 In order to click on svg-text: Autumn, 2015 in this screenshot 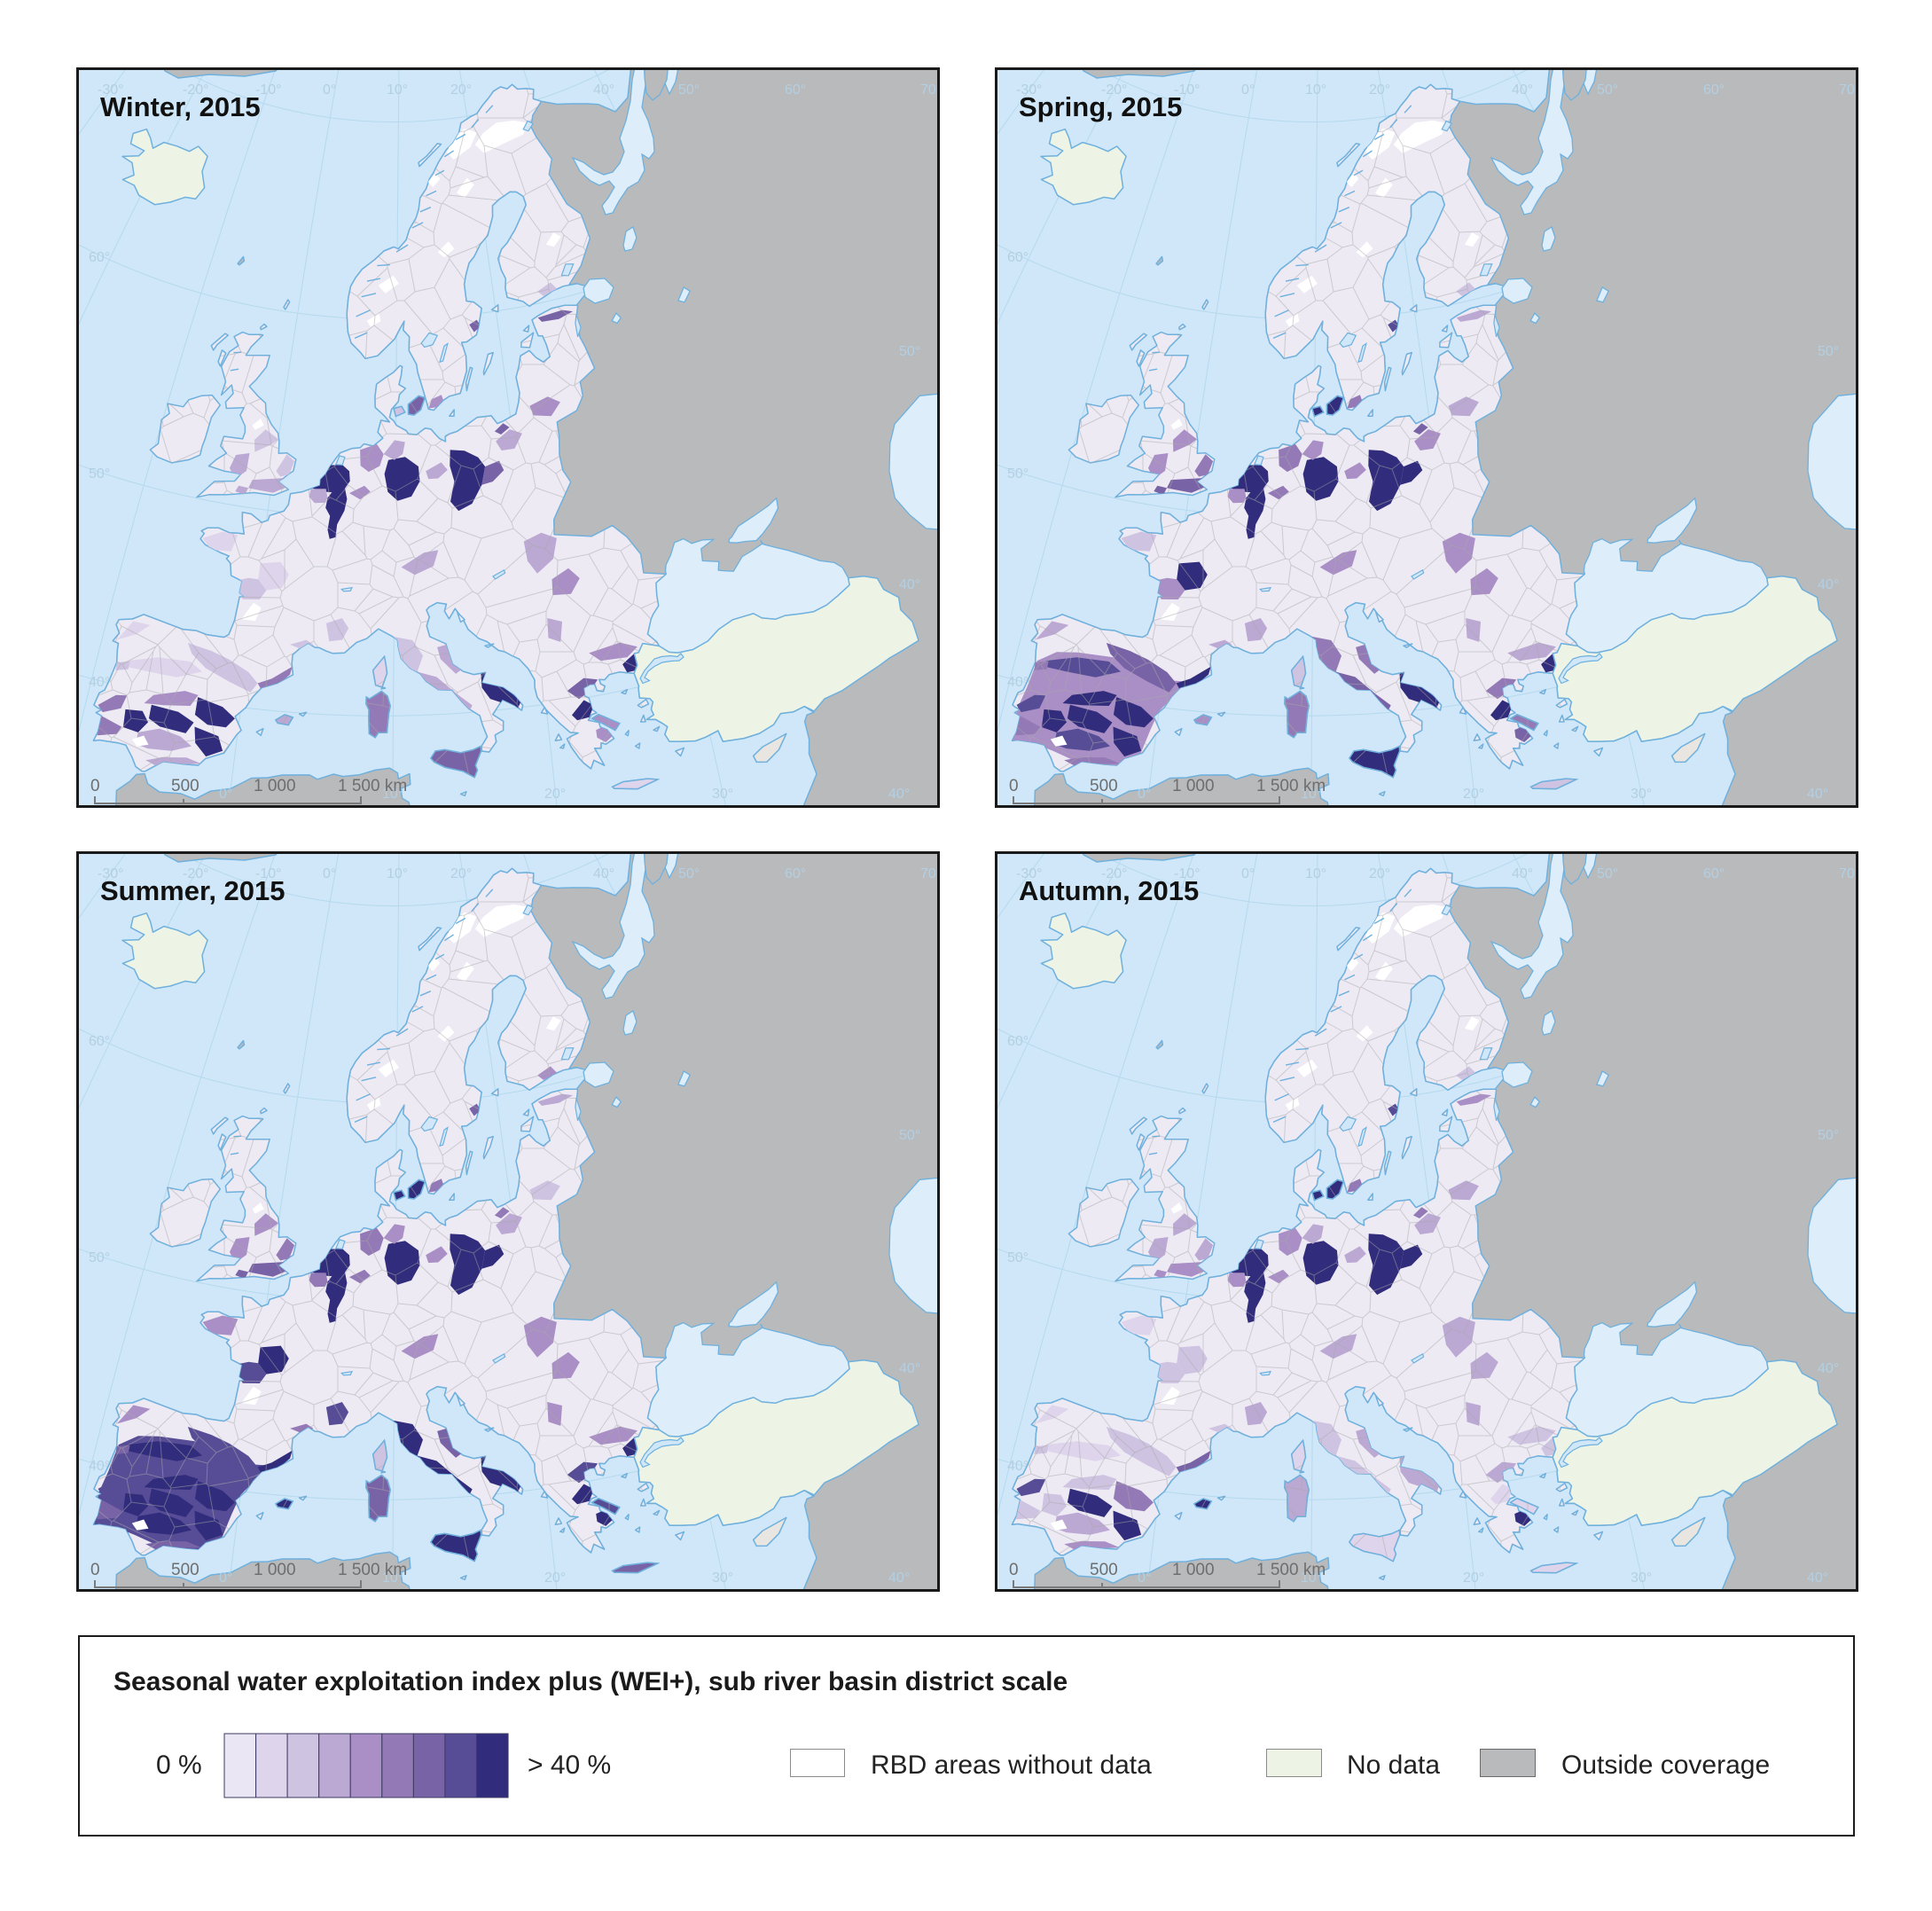, I will do `click(1109, 891)`.